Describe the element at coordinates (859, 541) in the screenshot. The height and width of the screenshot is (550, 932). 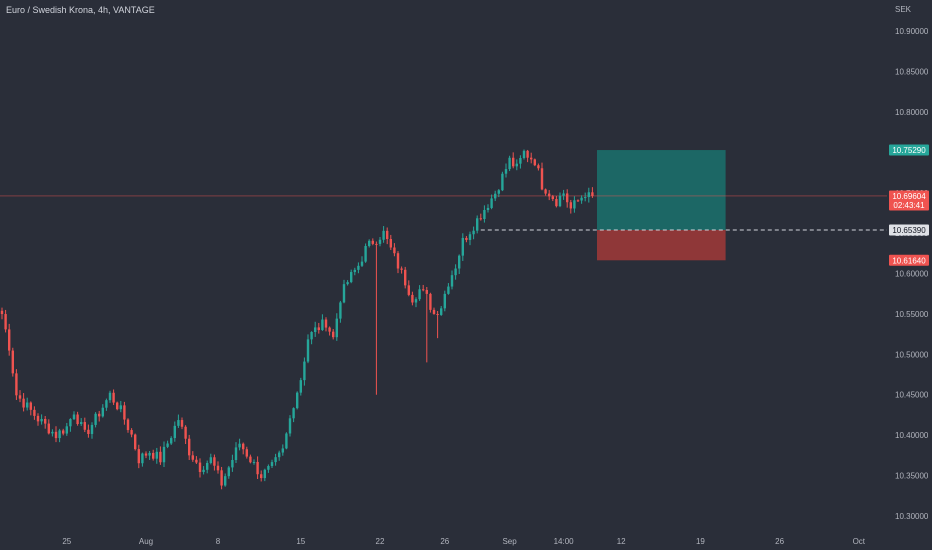
I see `time-tick-label: Oct` at that location.